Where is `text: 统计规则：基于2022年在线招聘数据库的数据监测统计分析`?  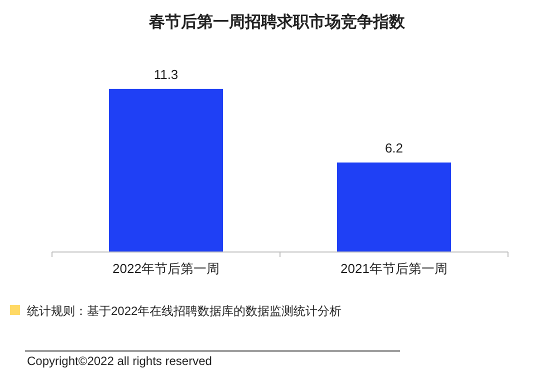
text: 统计规则：基于2022年在线招聘数据库的数据监测统计分析 is located at coordinates (184, 311).